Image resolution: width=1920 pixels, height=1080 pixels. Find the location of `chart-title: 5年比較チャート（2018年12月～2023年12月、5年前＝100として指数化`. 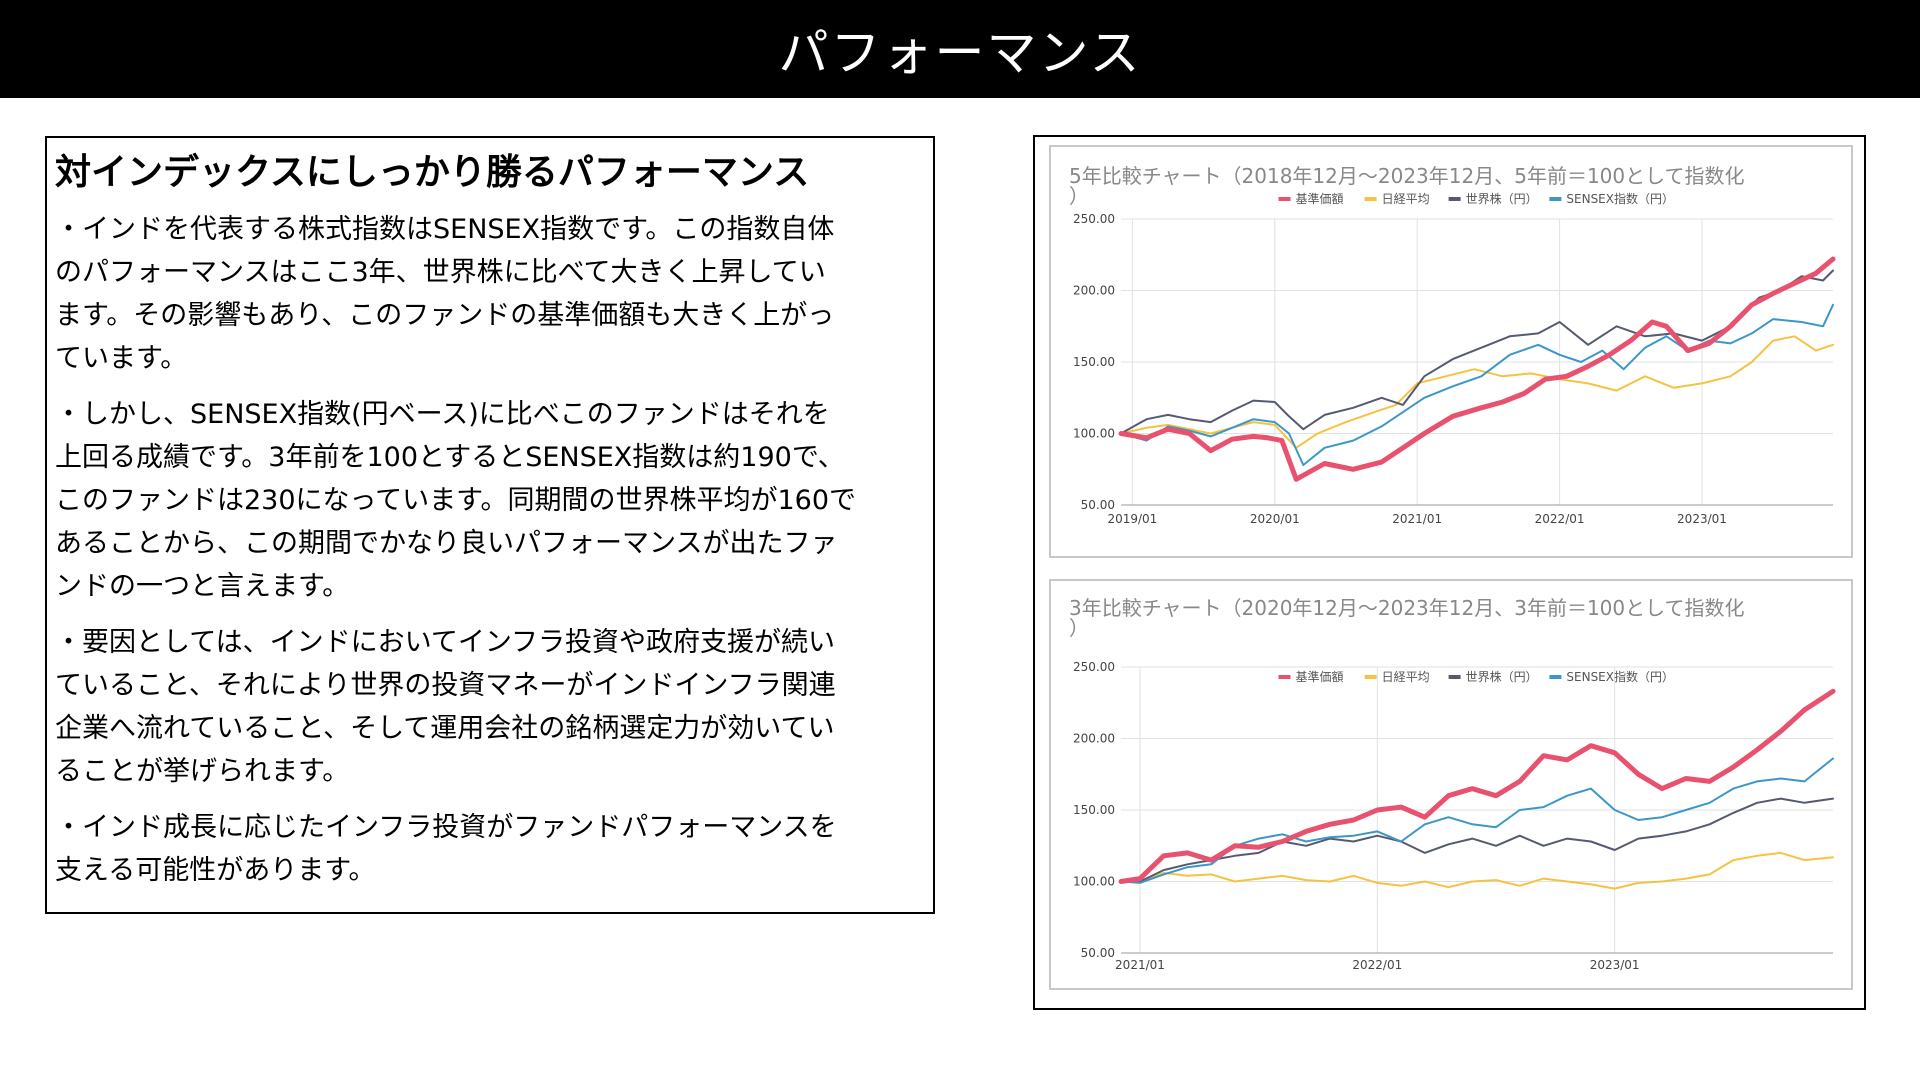

chart-title: 5年比較チャート（2018年12月～2023年12月、5年前＝100として指数化 is located at coordinates (1407, 176).